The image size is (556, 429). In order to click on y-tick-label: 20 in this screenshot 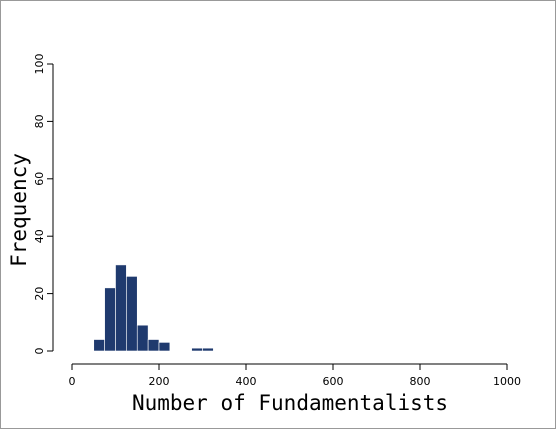, I will do `click(39, 294)`.